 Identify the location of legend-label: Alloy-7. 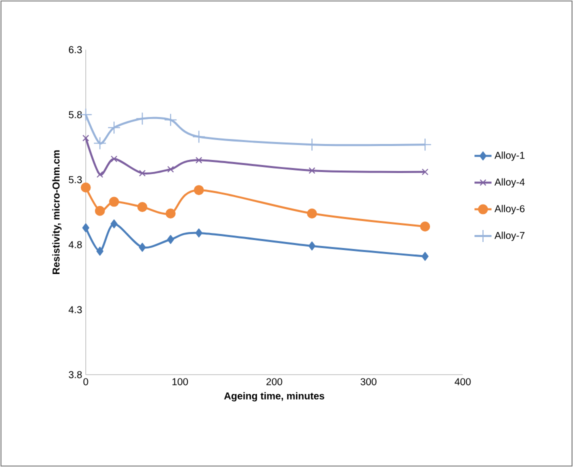
(509, 236).